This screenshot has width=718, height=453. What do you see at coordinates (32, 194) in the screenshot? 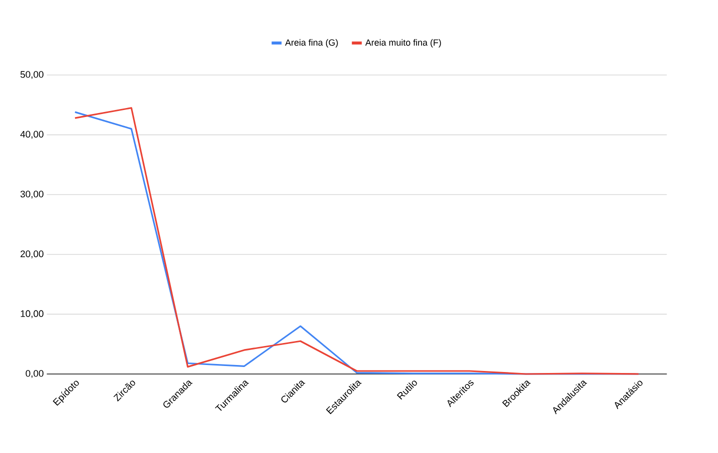
I see `y-tick-label: 30,00` at bounding box center [32, 194].